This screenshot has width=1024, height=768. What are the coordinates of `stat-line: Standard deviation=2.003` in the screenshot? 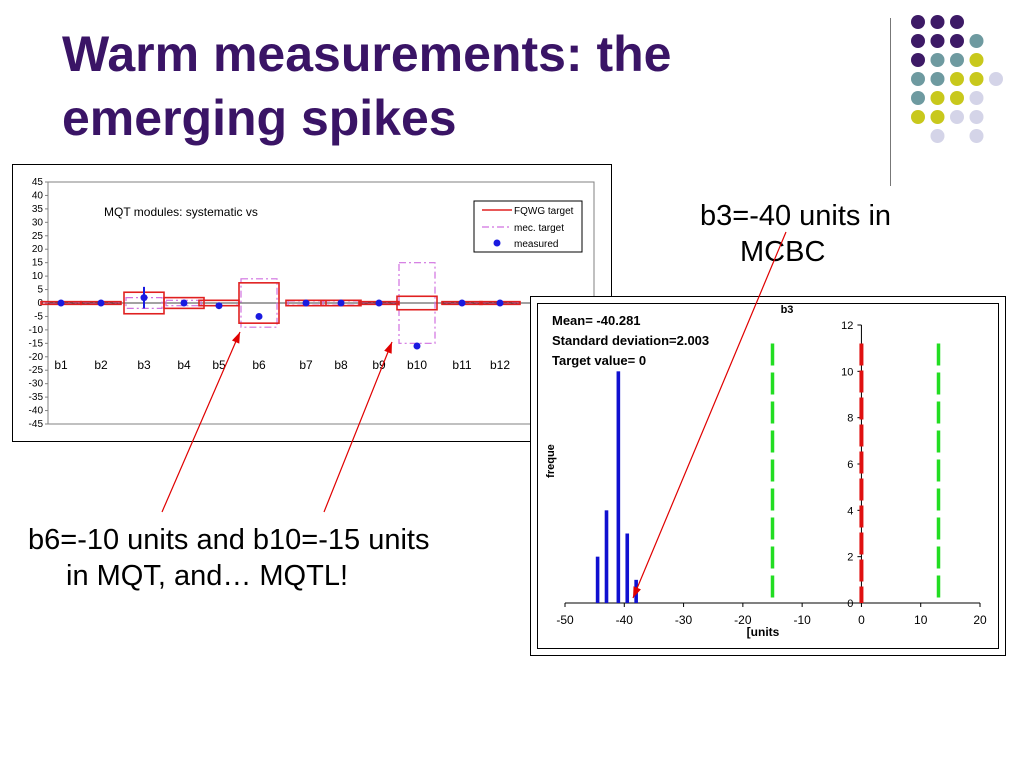 It's located at (630, 340).